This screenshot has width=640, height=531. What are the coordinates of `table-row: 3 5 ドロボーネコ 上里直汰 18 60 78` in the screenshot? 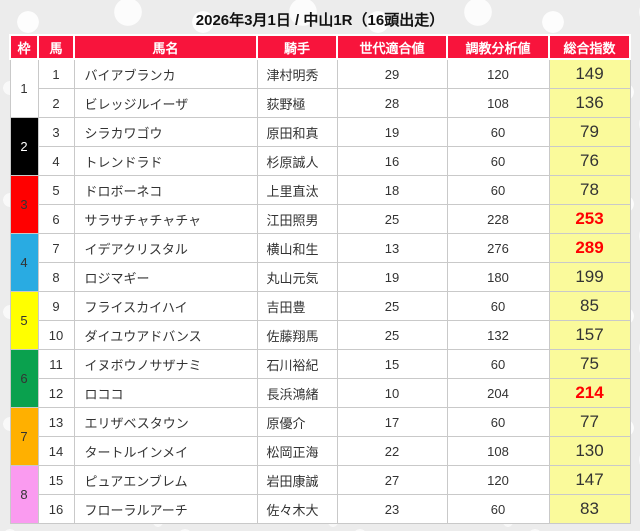 It's located at (320, 204).